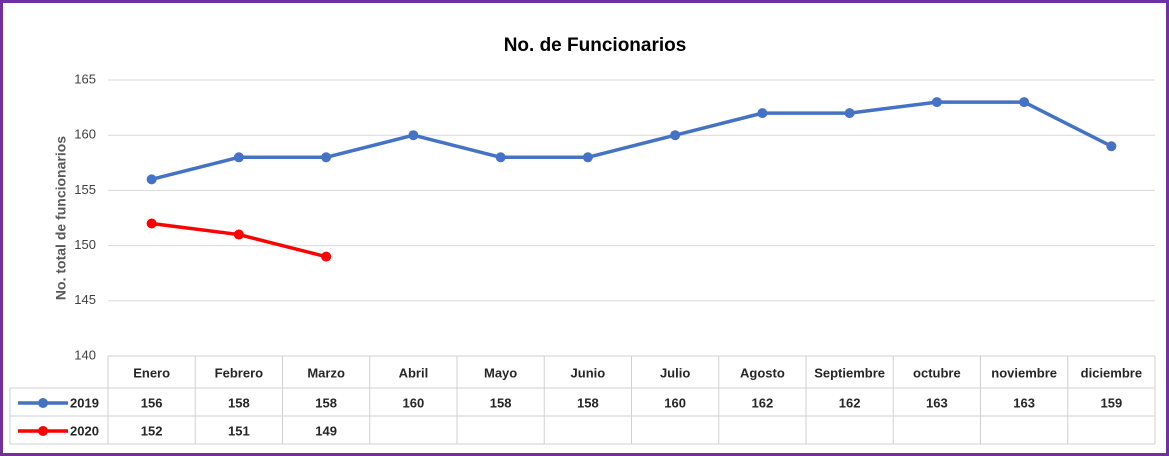 Image resolution: width=1169 pixels, height=456 pixels. I want to click on legend-label: 2020, so click(84, 430).